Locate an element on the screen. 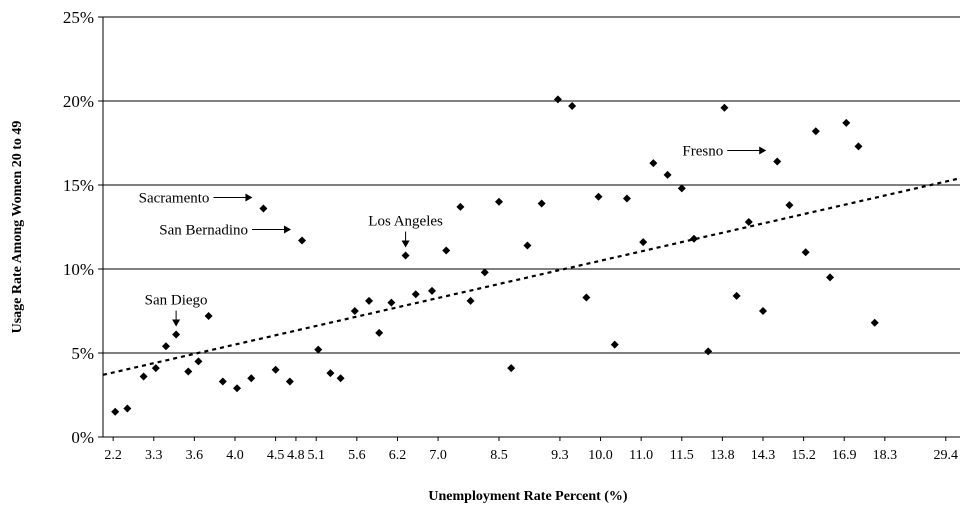  x-tick-label: 11.5 is located at coordinates (682, 455).